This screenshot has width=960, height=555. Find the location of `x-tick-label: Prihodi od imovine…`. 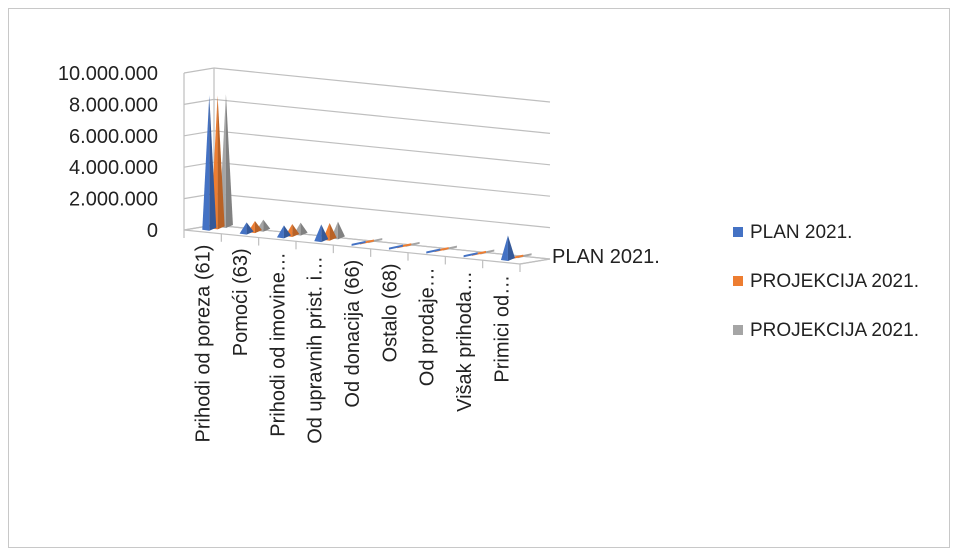

x-tick-label: Prihodi od imovine… is located at coordinates (278, 344).